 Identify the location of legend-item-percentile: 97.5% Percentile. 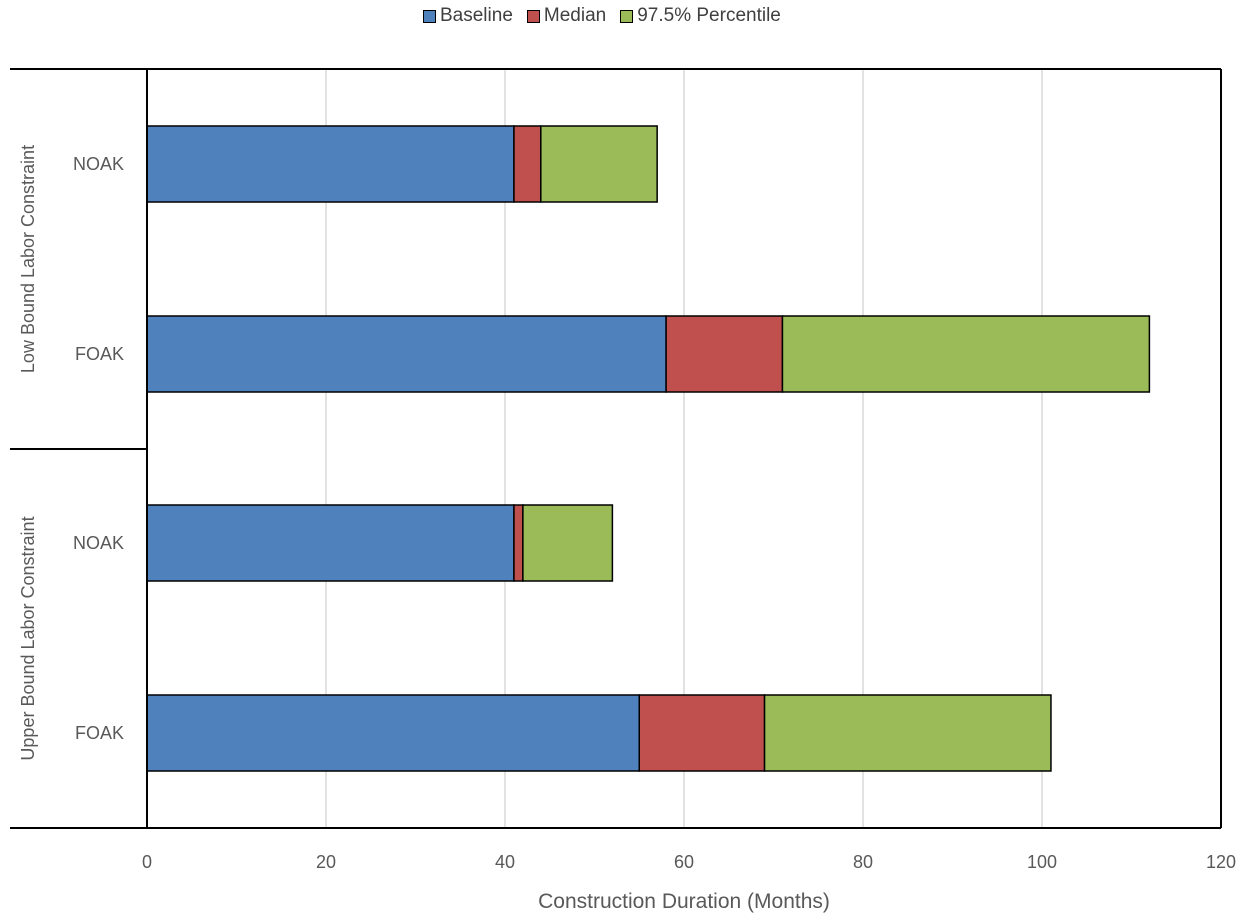
(700, 16).